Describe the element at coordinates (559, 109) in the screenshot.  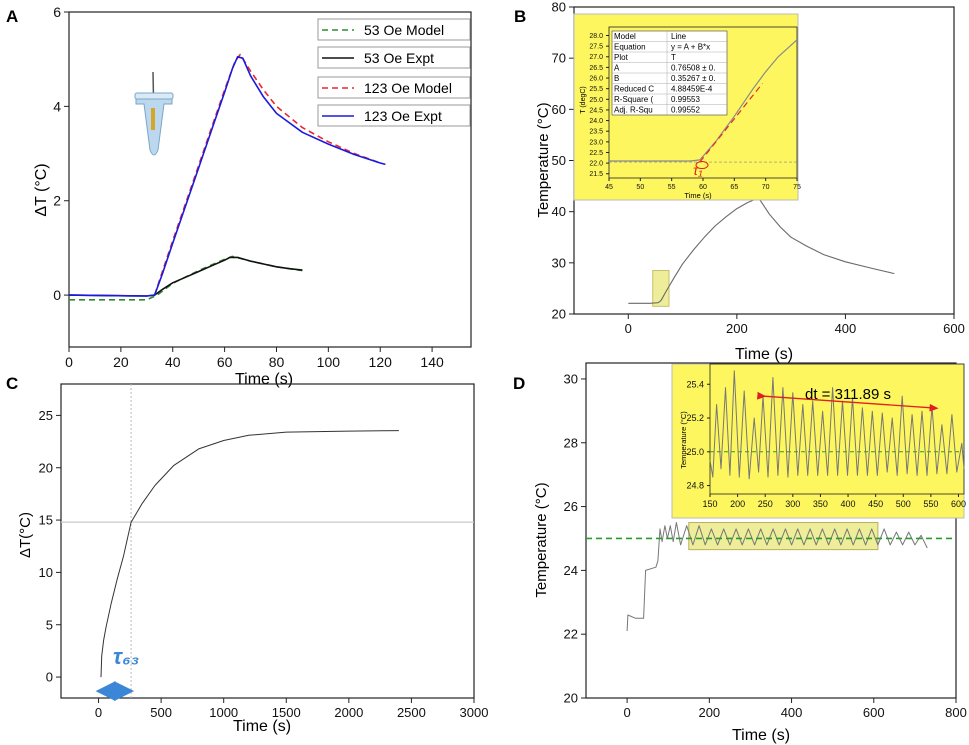
I see `y-tick-label: 60` at that location.